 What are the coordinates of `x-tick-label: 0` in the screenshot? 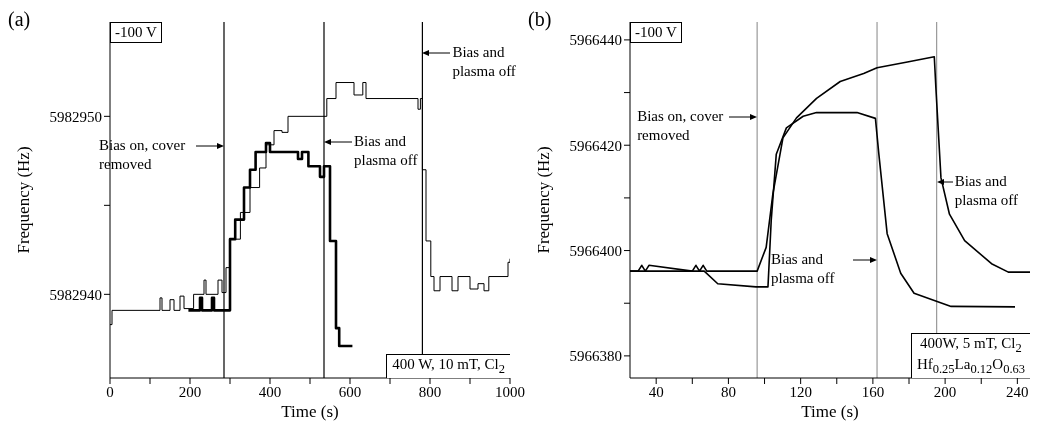 It's located at (110, 391).